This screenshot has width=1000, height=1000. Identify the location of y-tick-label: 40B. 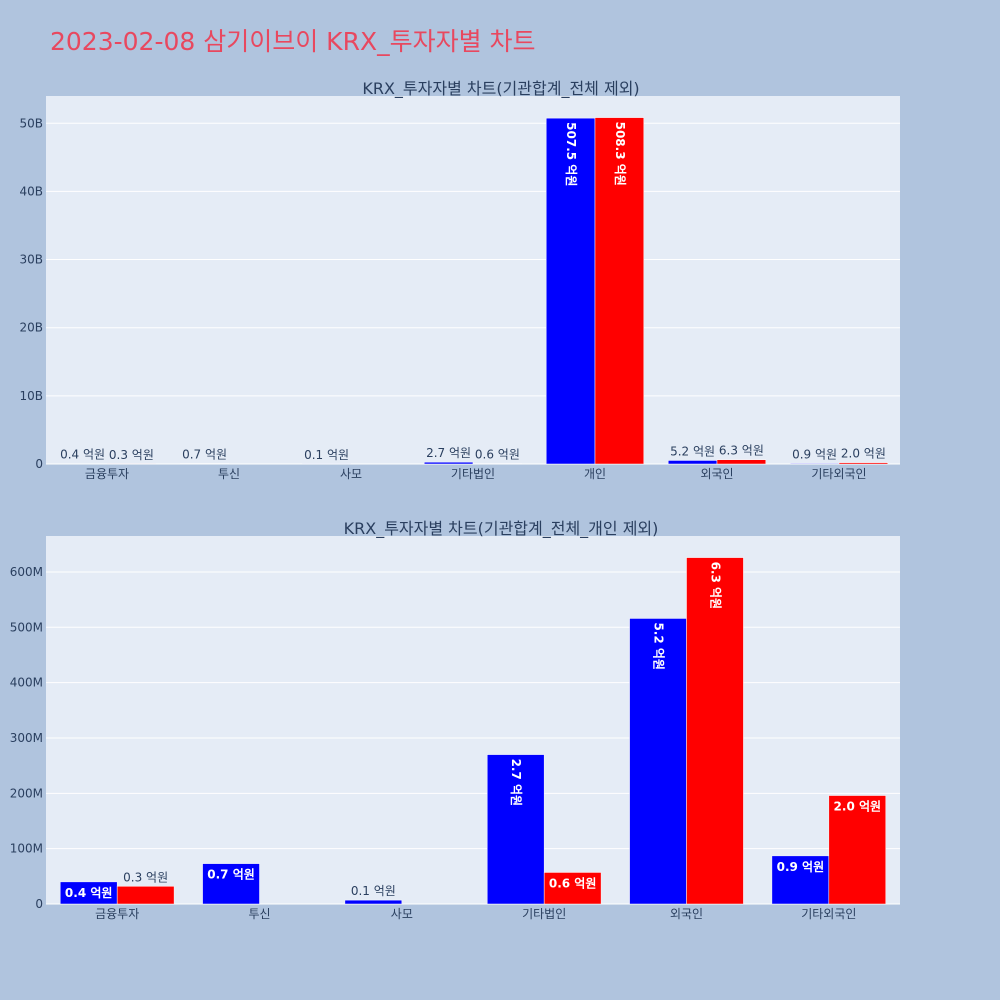
(31, 191).